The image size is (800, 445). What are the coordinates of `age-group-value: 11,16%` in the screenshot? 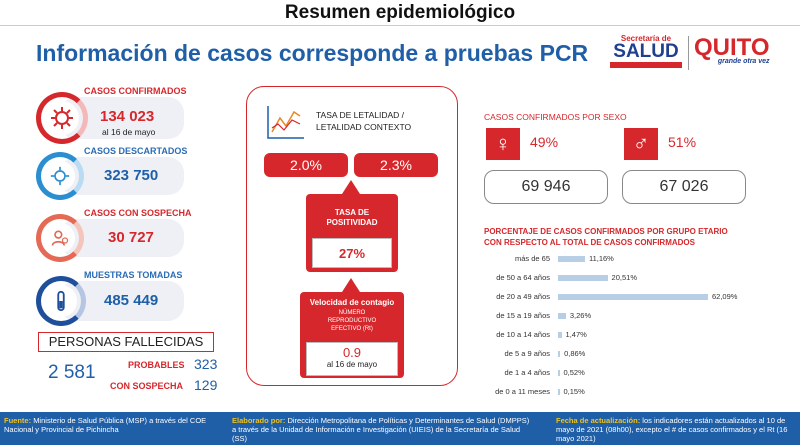 It's located at (601, 258).